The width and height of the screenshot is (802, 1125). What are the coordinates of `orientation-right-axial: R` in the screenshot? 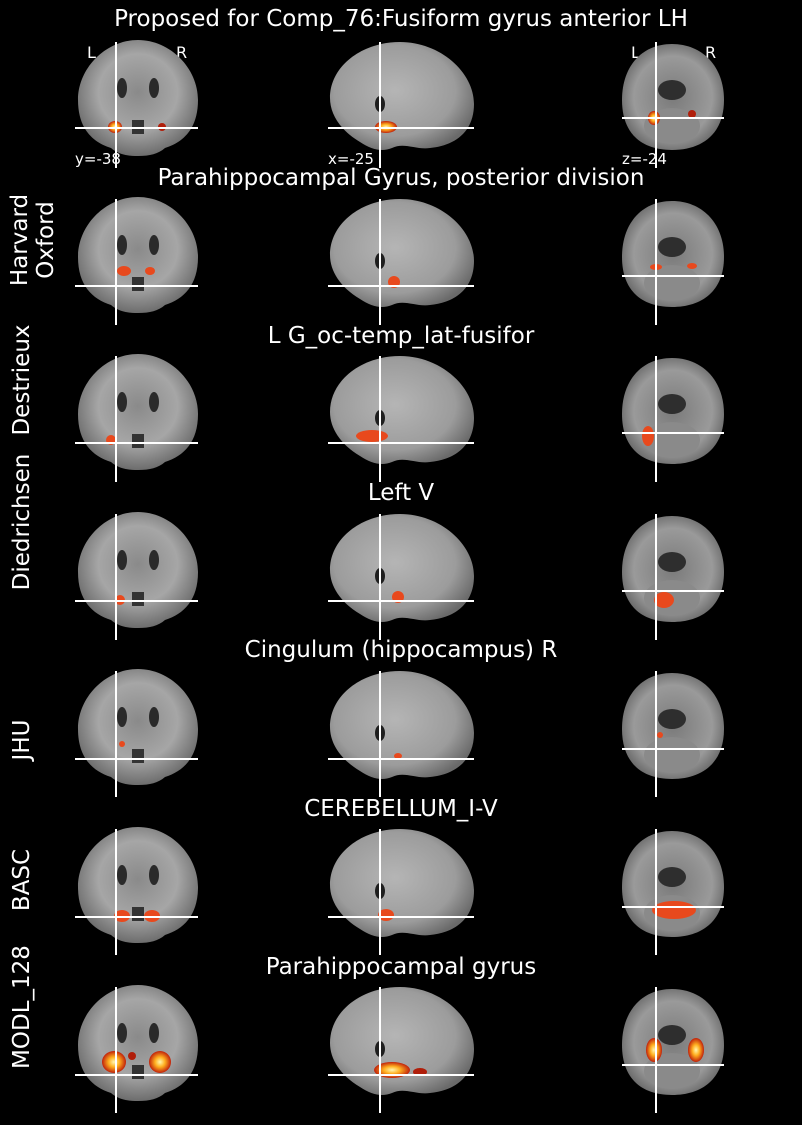 It's located at (711, 52).